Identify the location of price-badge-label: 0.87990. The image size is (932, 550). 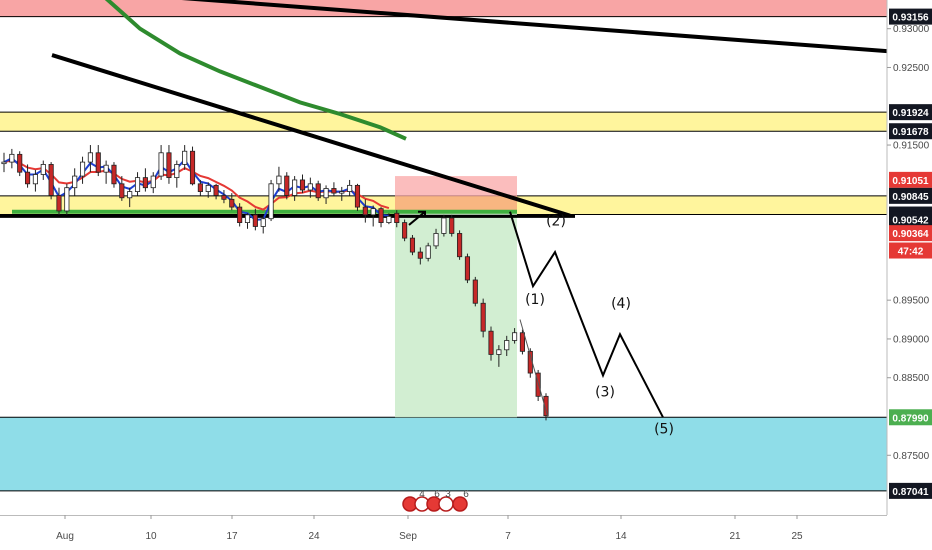
(910, 418).